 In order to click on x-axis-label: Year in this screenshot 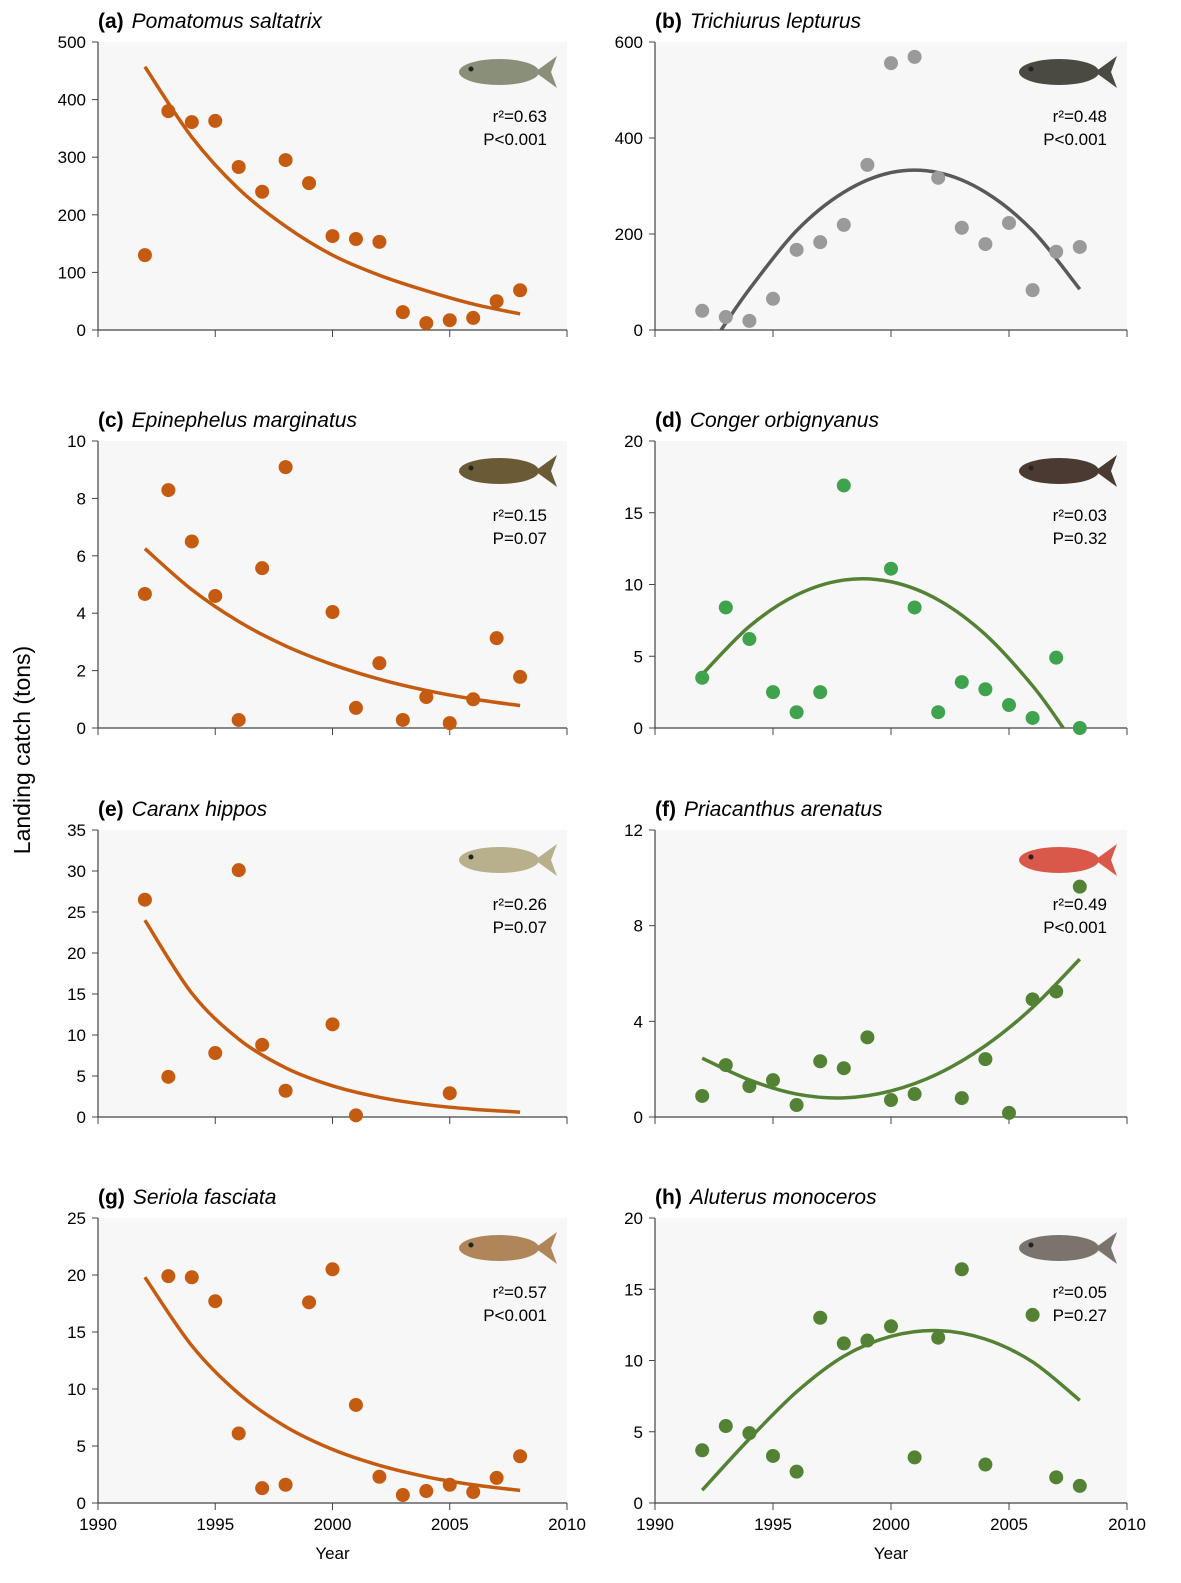, I will do `click(332, 1553)`.